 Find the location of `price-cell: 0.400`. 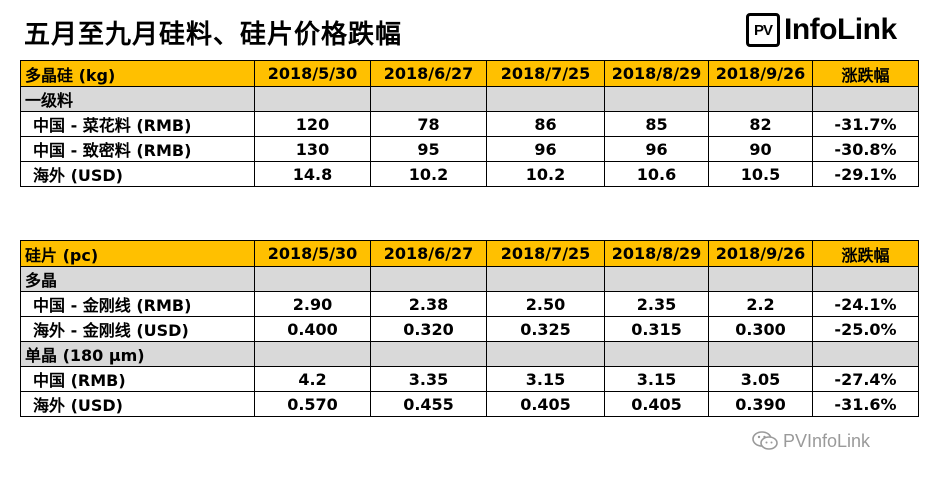

price-cell: 0.400 is located at coordinates (312, 329).